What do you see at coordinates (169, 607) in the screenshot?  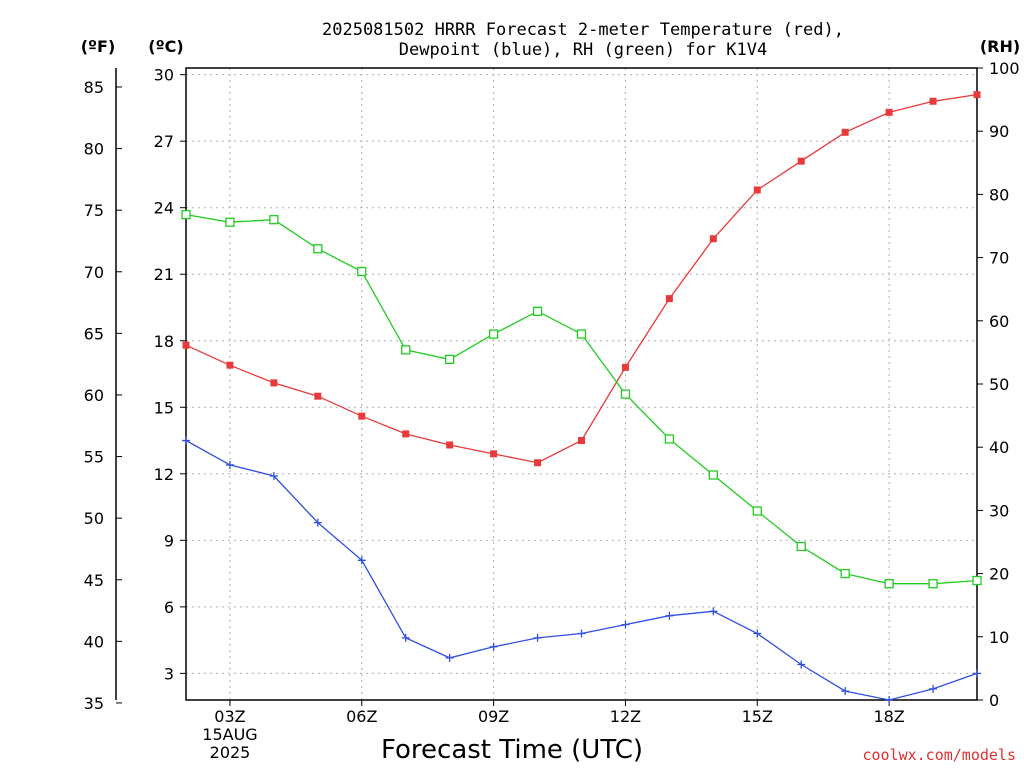 I see `celsius-tick-label: 6` at bounding box center [169, 607].